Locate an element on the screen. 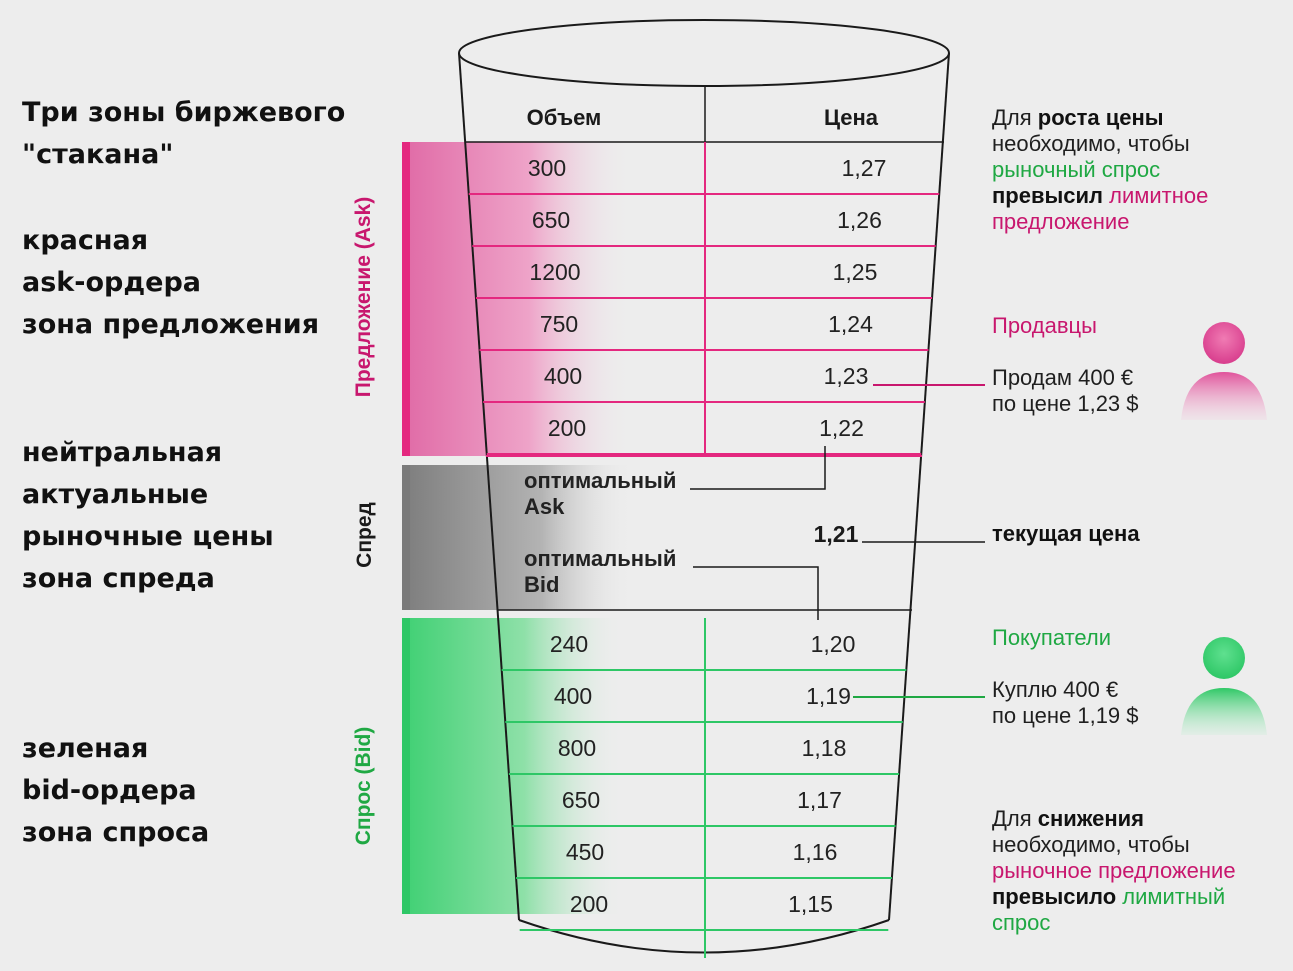 The height and width of the screenshot is (971, 1293). ask-order-volume: 200 is located at coordinates (567, 428).